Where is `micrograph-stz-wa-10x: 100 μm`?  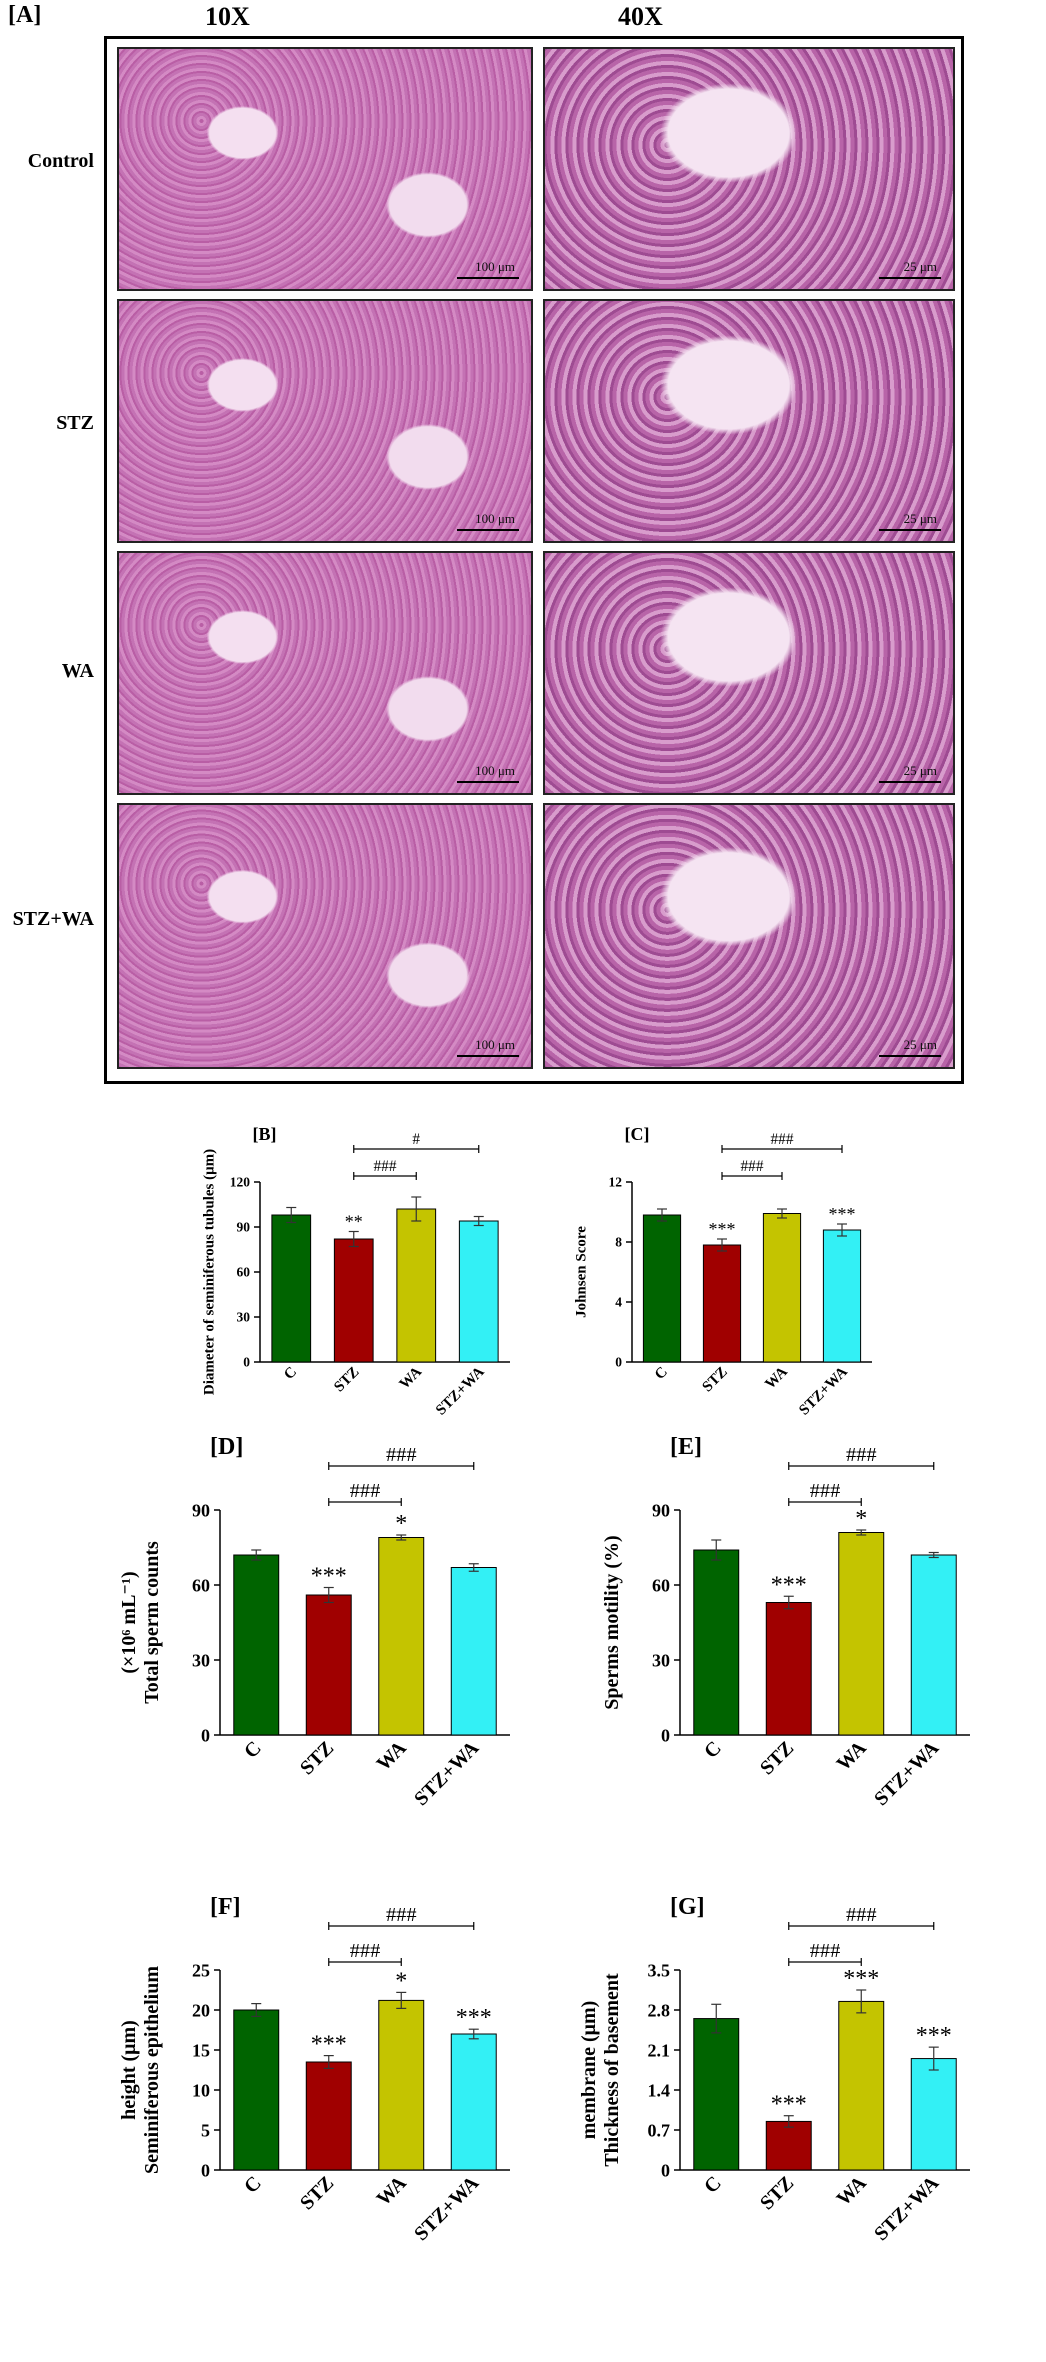 micrograph-stz-wa-10x: 100 μm is located at coordinates (325, 936).